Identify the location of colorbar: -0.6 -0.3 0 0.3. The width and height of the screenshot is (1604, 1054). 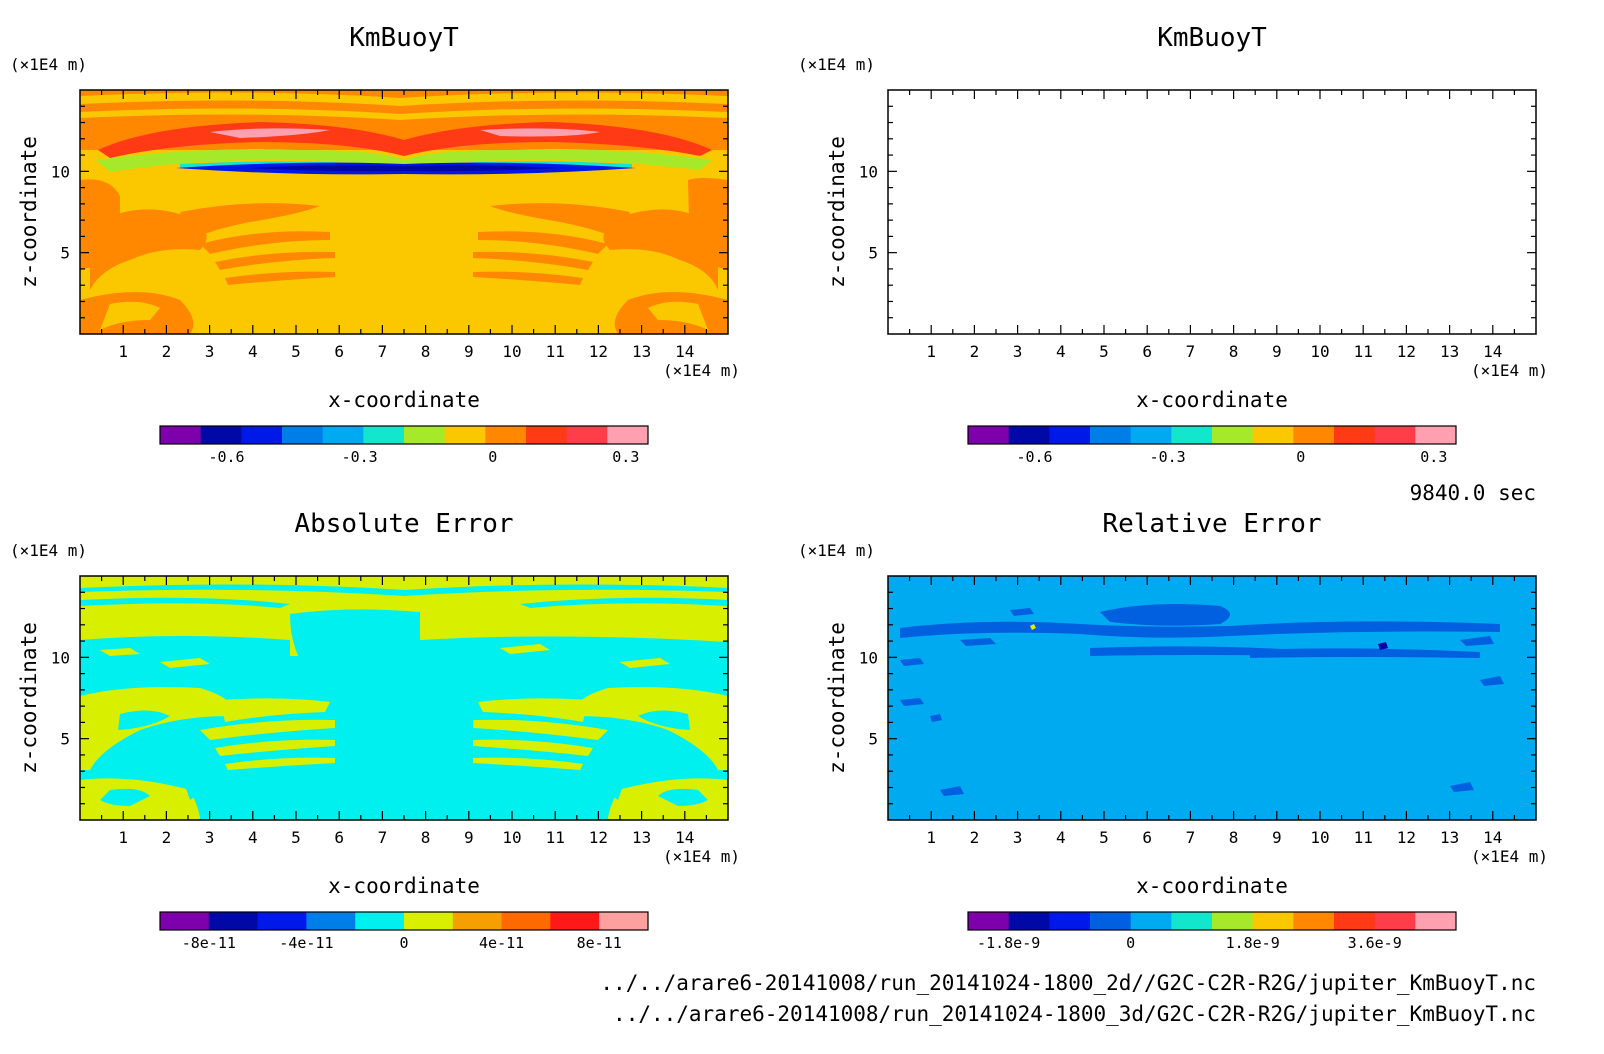
(404, 445).